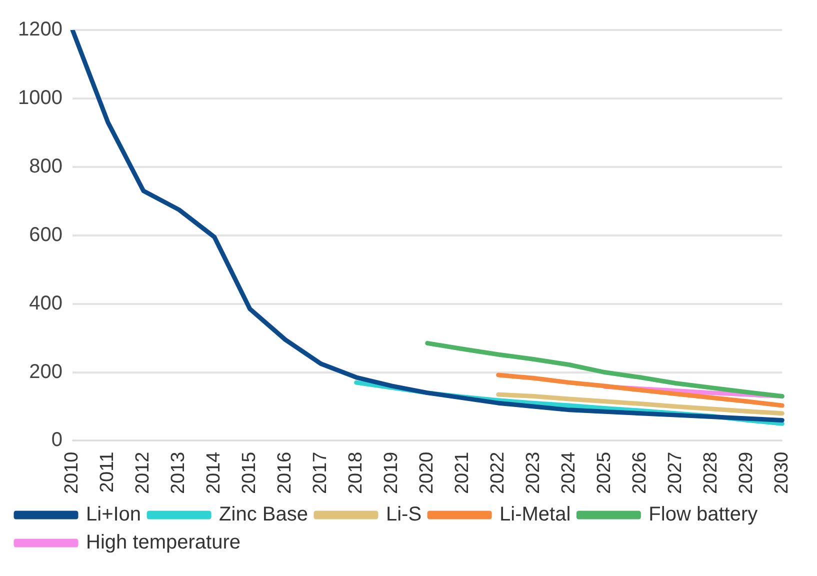 This screenshot has width=817, height=576. I want to click on x-tick-label: 2025, so click(605, 473).